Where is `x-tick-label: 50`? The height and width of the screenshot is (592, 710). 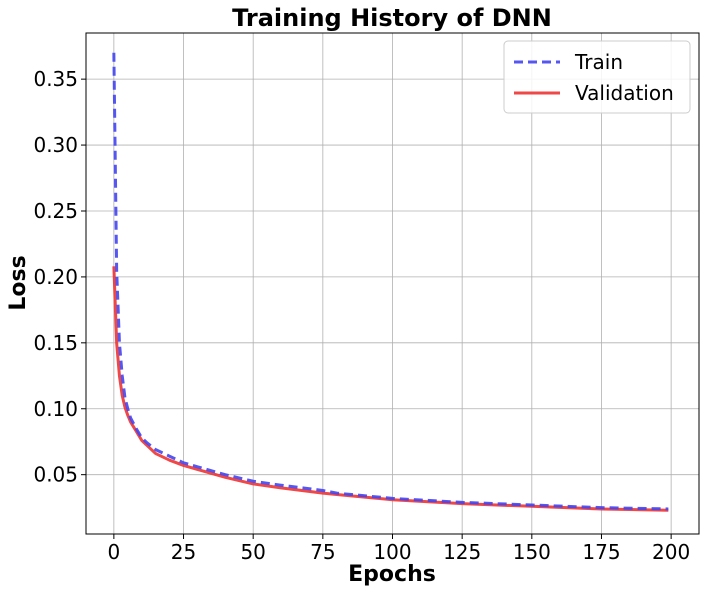 x-tick-label: 50 is located at coordinates (252, 552).